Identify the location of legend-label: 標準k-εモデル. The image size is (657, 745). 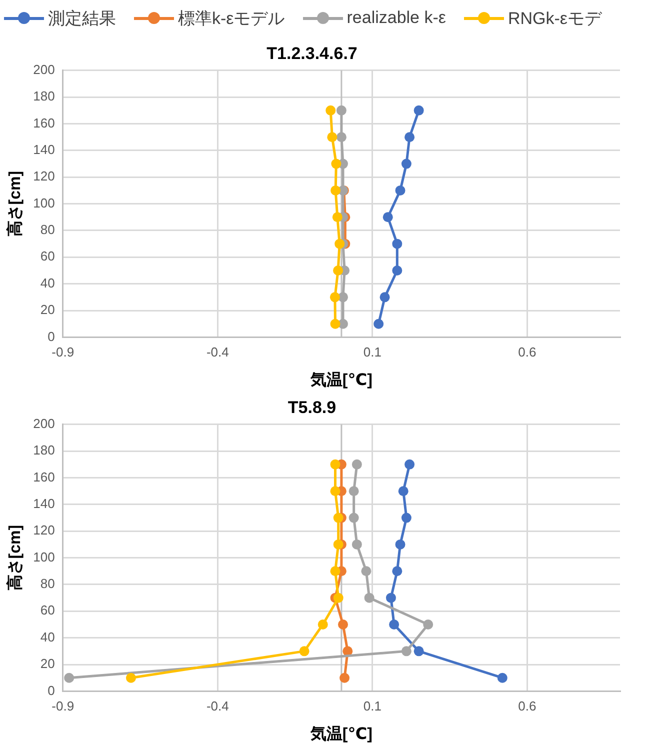
(231, 19).